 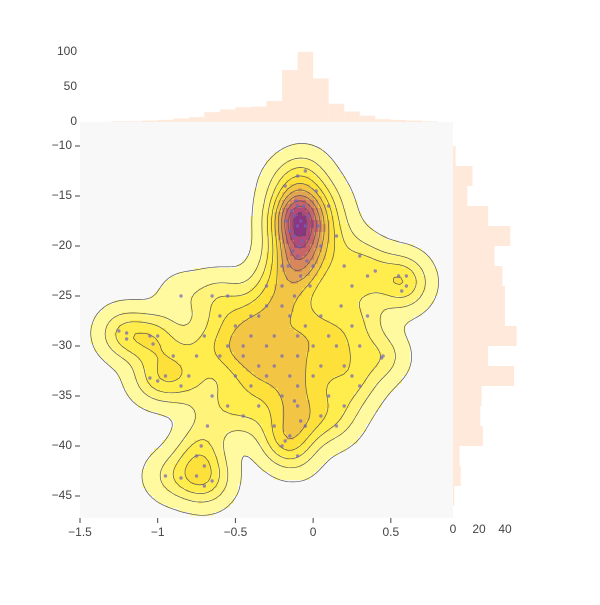 What do you see at coordinates (236, 532) in the screenshot?
I see `x-tick-label: −0.5` at bounding box center [236, 532].